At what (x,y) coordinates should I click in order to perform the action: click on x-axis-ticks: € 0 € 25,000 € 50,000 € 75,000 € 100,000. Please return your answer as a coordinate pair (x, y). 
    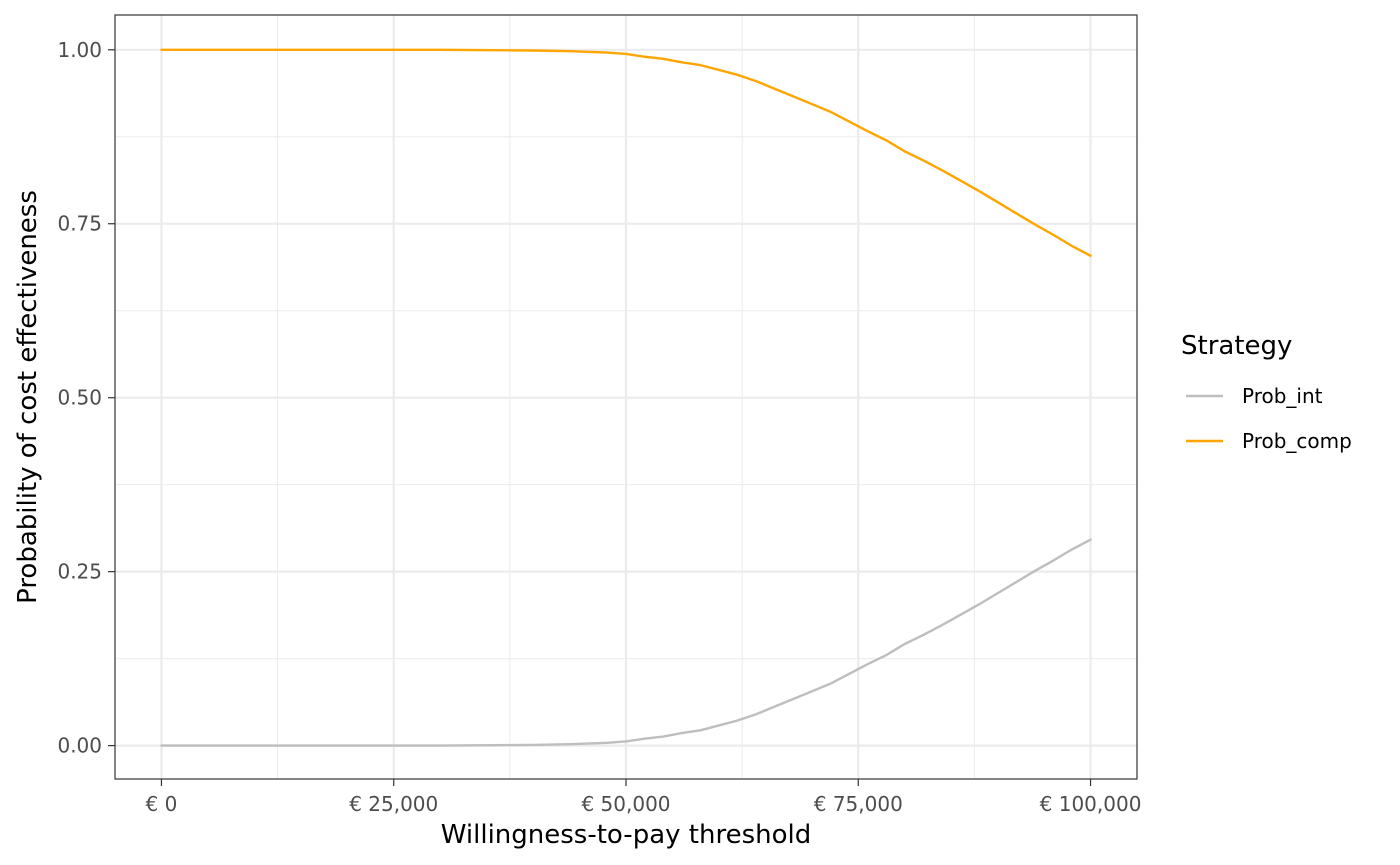
    Looking at the image, I should click on (644, 797).